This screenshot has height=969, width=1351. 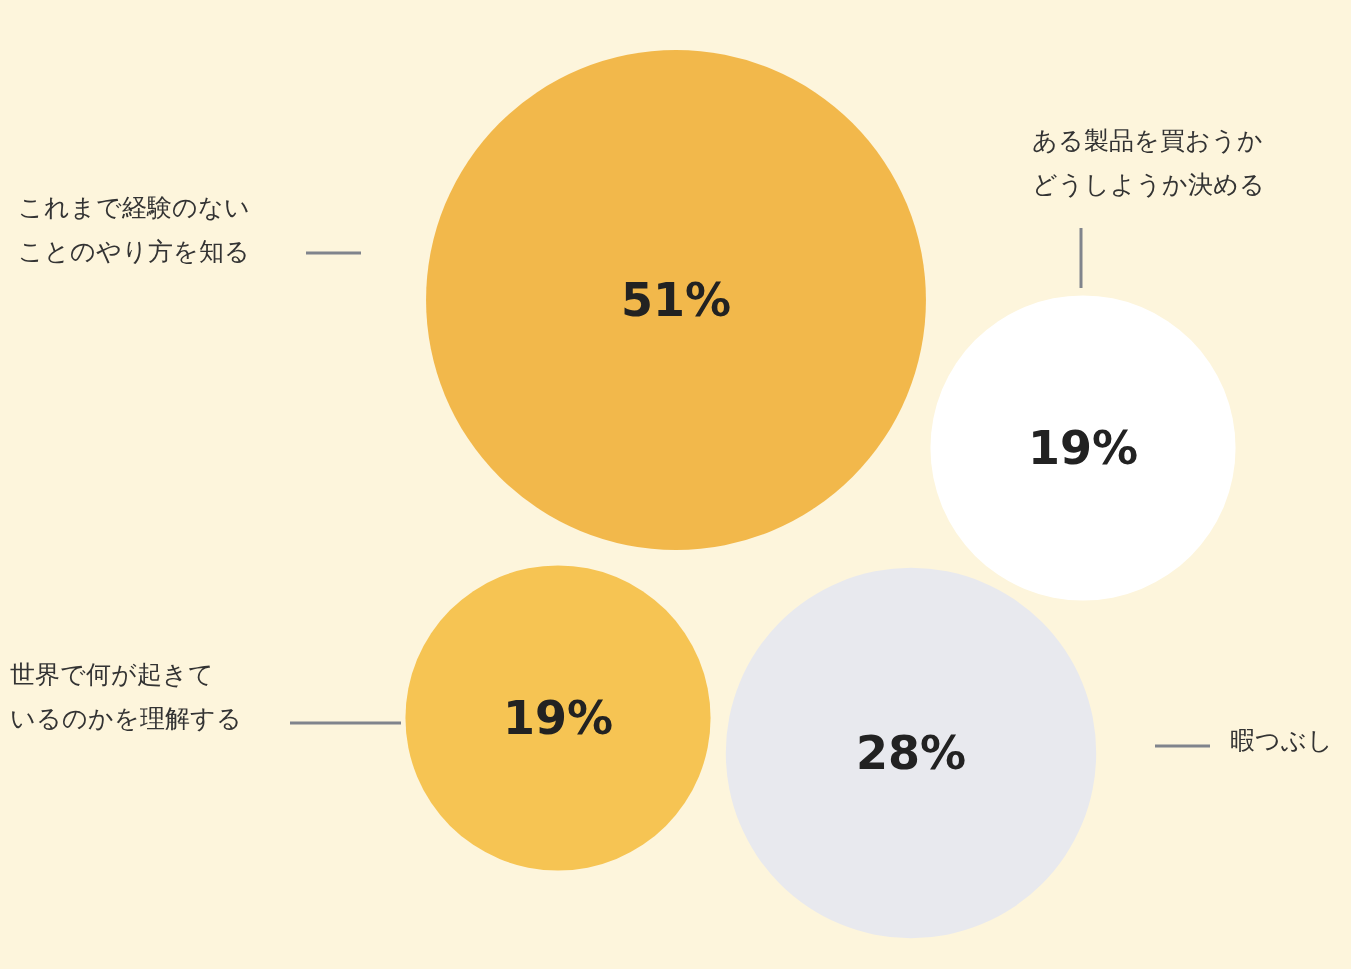 What do you see at coordinates (676, 300) in the screenshot?
I see `data-label: 51%` at bounding box center [676, 300].